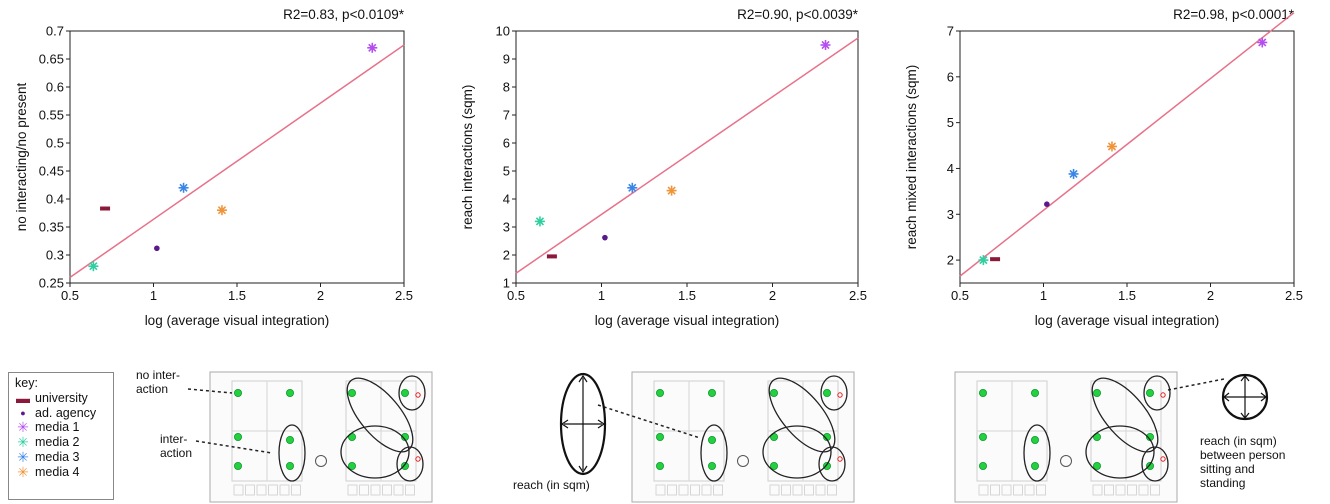 The image size is (1330, 504). Describe the element at coordinates (516, 295) in the screenshot. I see `x-tick-label: 0.5` at that location.